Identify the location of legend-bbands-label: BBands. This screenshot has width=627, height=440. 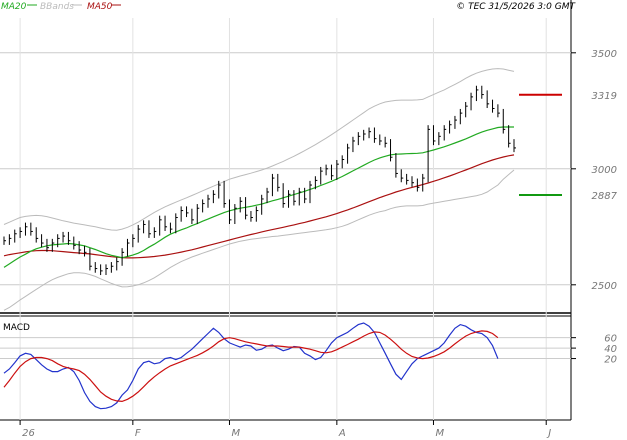
(57, 7).